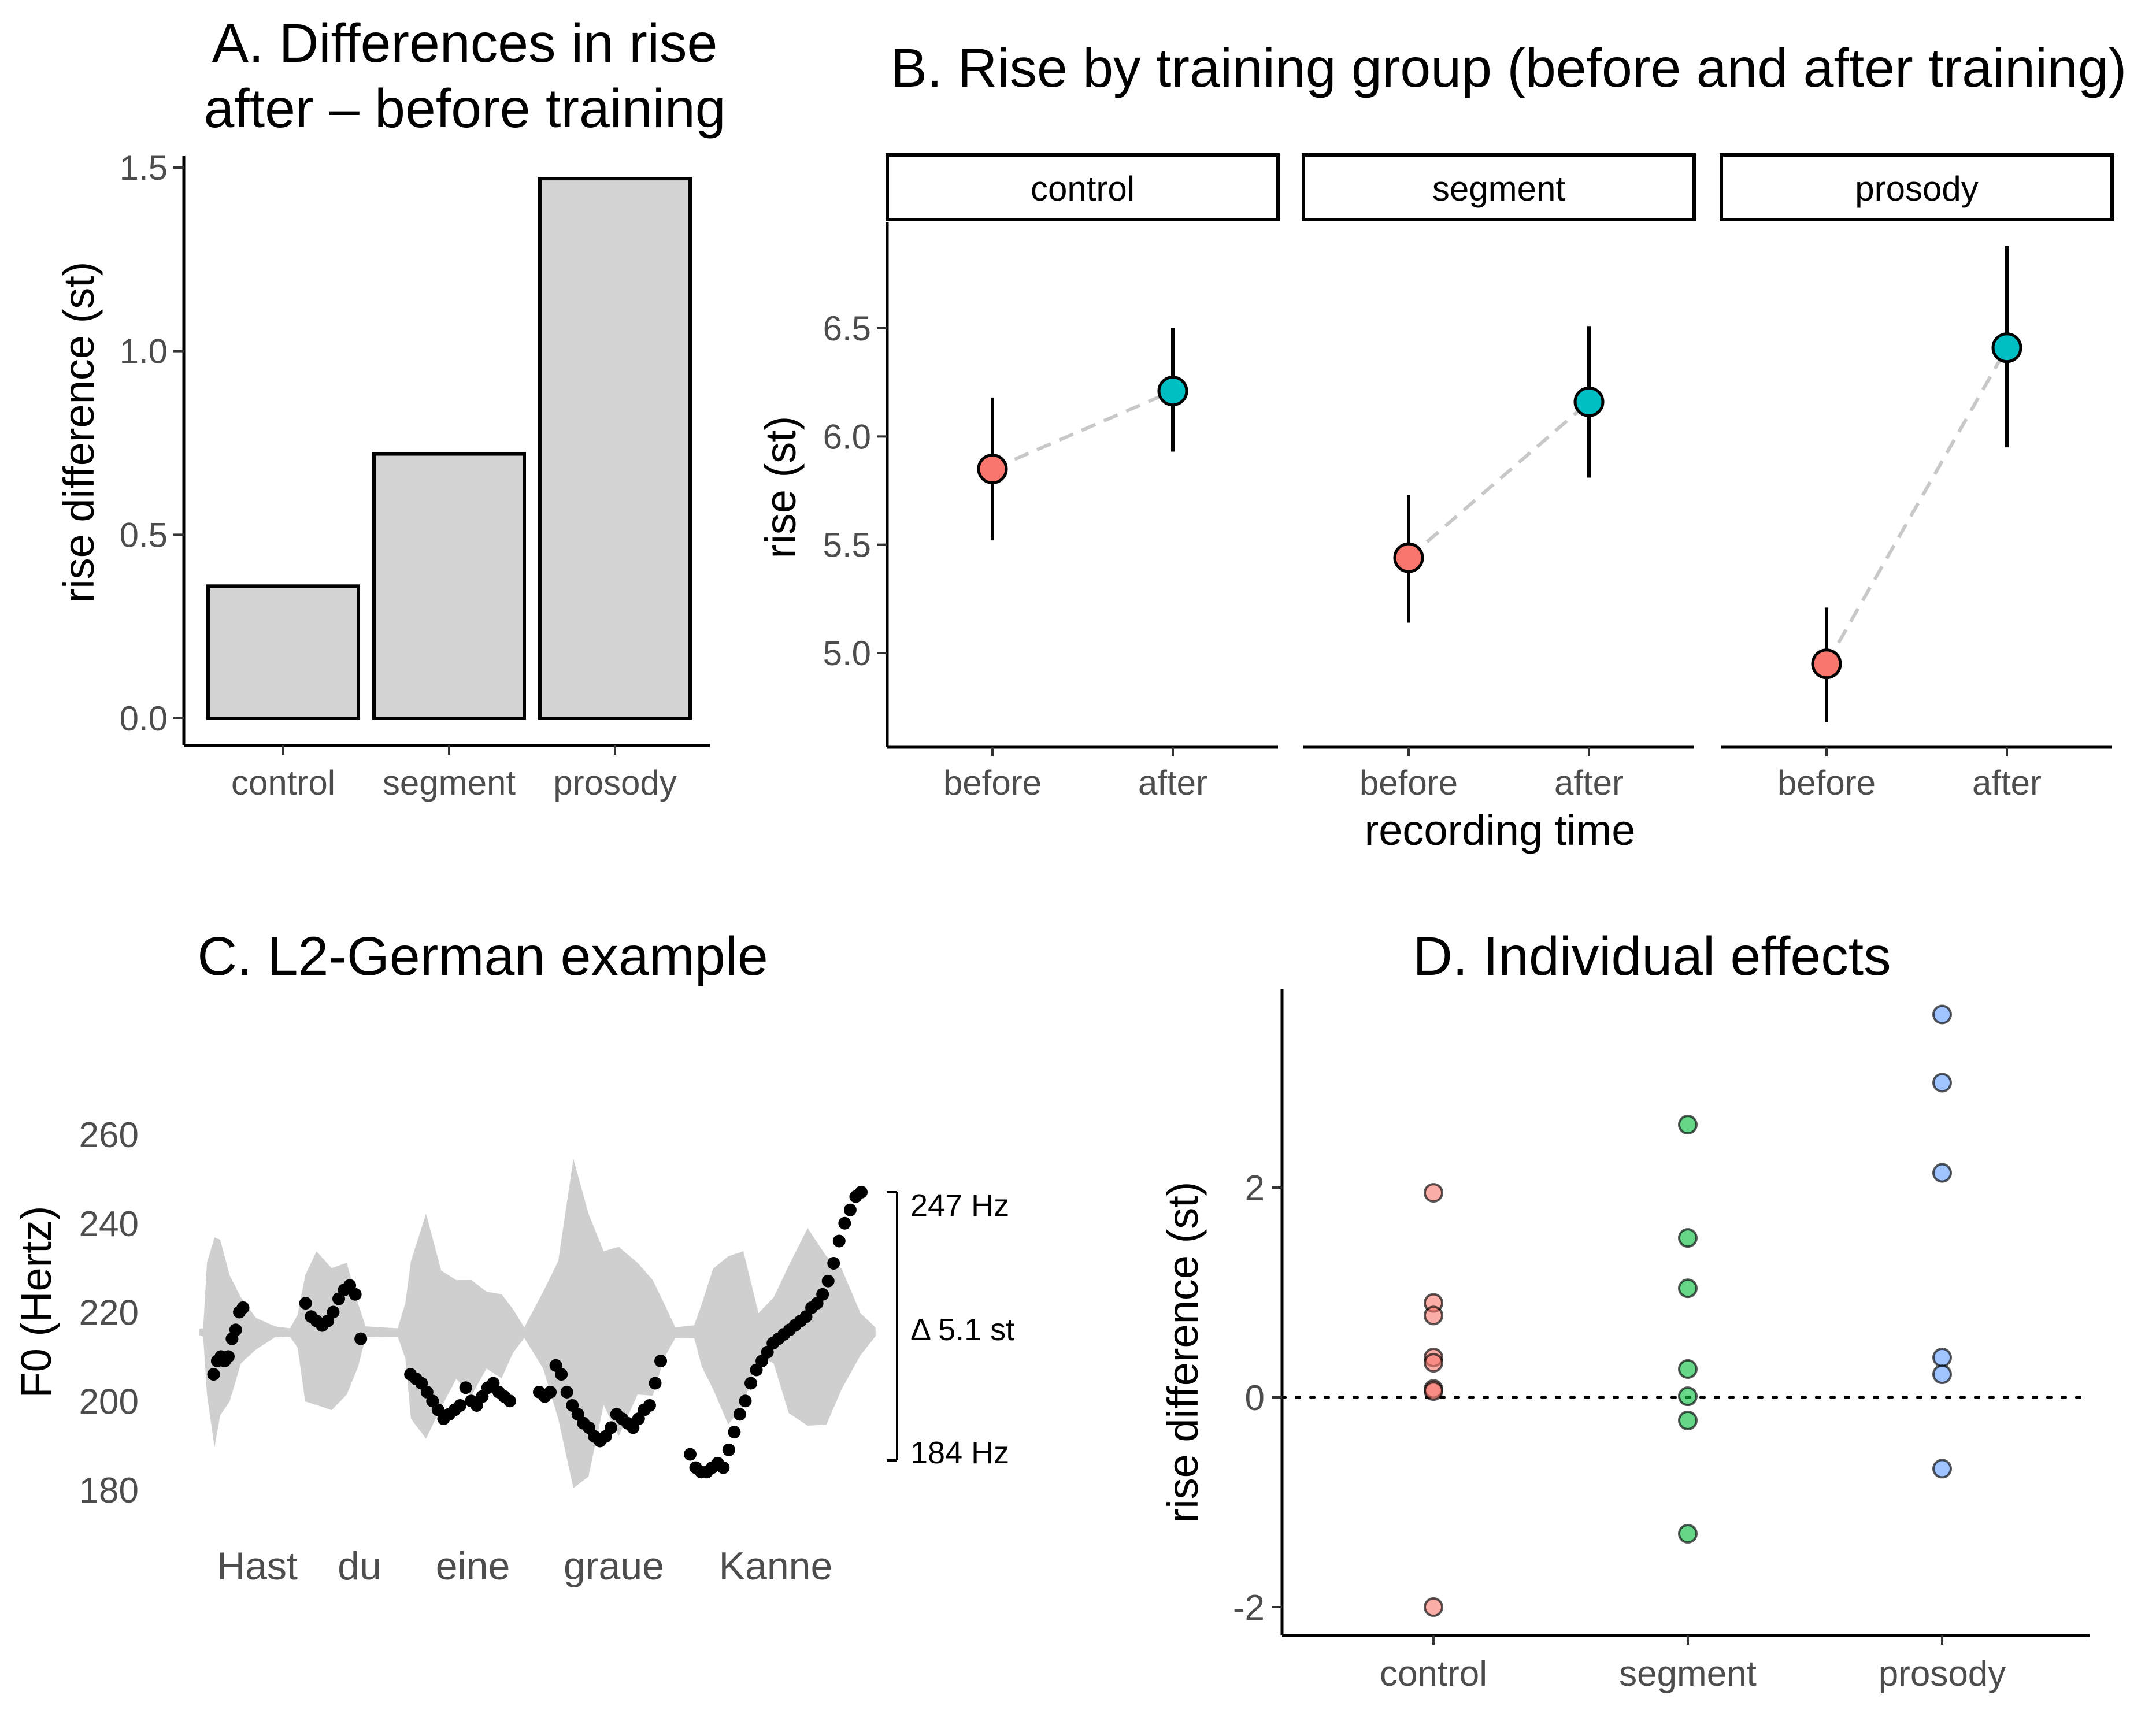 This screenshot has width=2156, height=1710. Describe the element at coordinates (959, 1205) in the screenshot. I see `annotation-top-hz: 247 Hz` at that location.